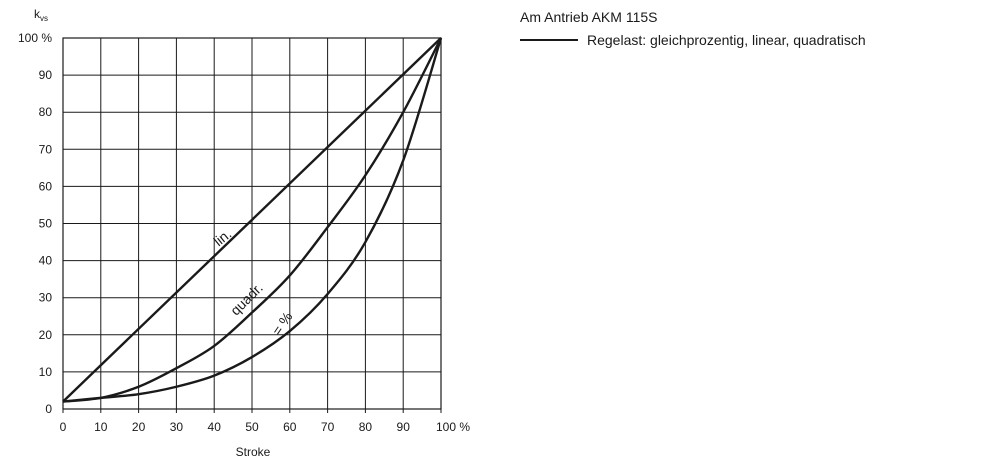 This screenshot has width=991, height=461. I want to click on x-tick-label: 90, so click(404, 427).